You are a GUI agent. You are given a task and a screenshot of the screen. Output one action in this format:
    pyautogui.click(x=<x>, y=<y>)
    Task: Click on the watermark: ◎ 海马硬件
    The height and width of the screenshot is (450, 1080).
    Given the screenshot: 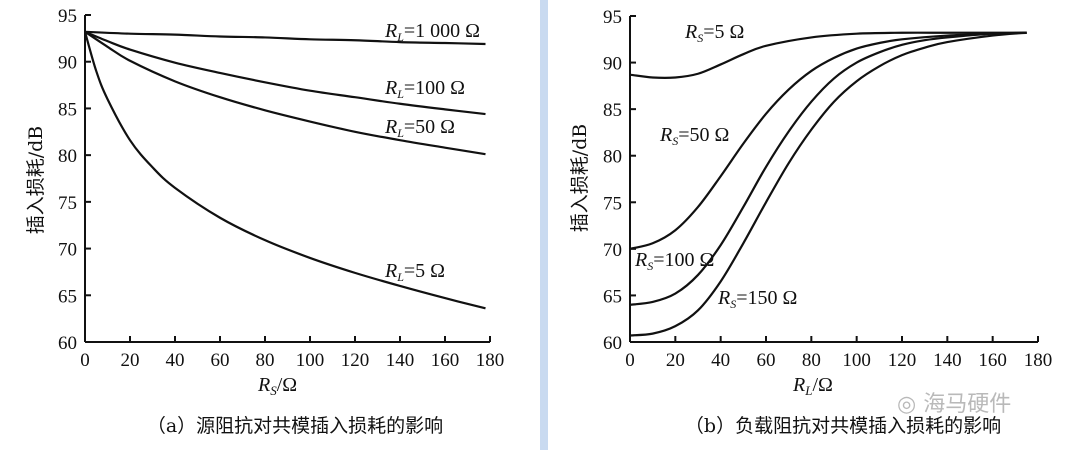 What is the action you would take?
    pyautogui.click(x=954, y=402)
    